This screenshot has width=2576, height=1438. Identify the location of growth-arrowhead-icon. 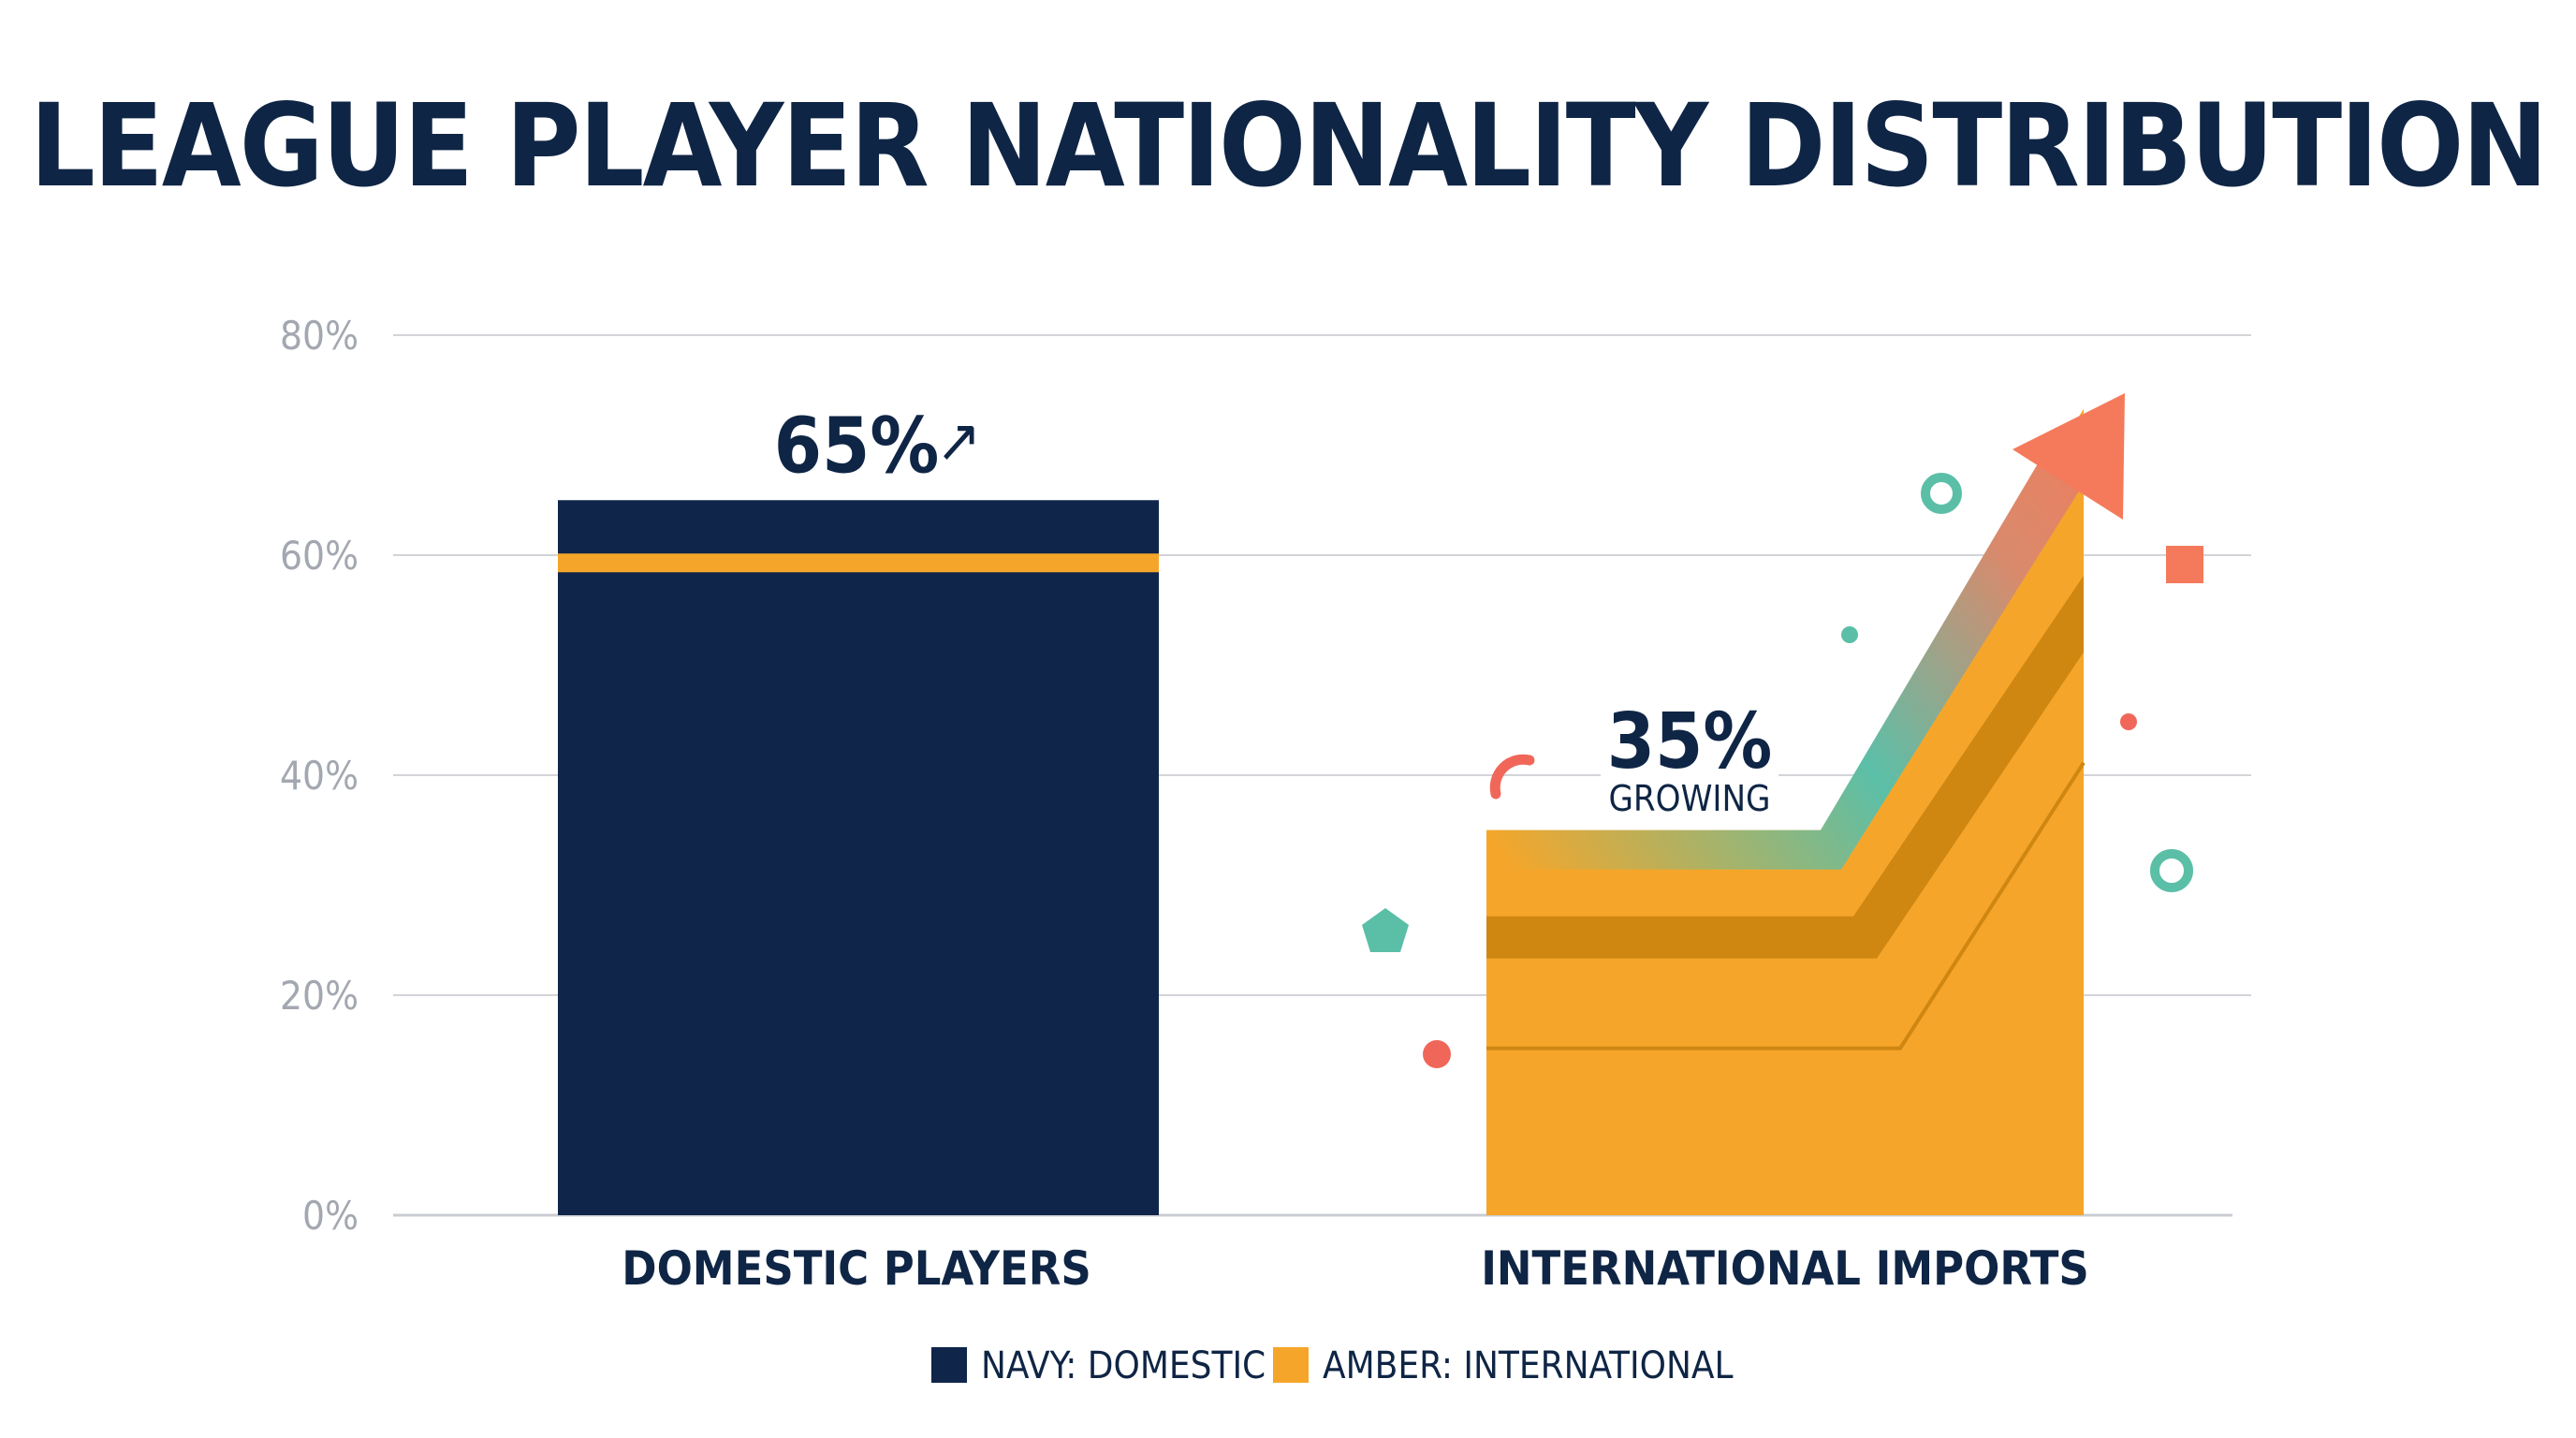
(2068, 456).